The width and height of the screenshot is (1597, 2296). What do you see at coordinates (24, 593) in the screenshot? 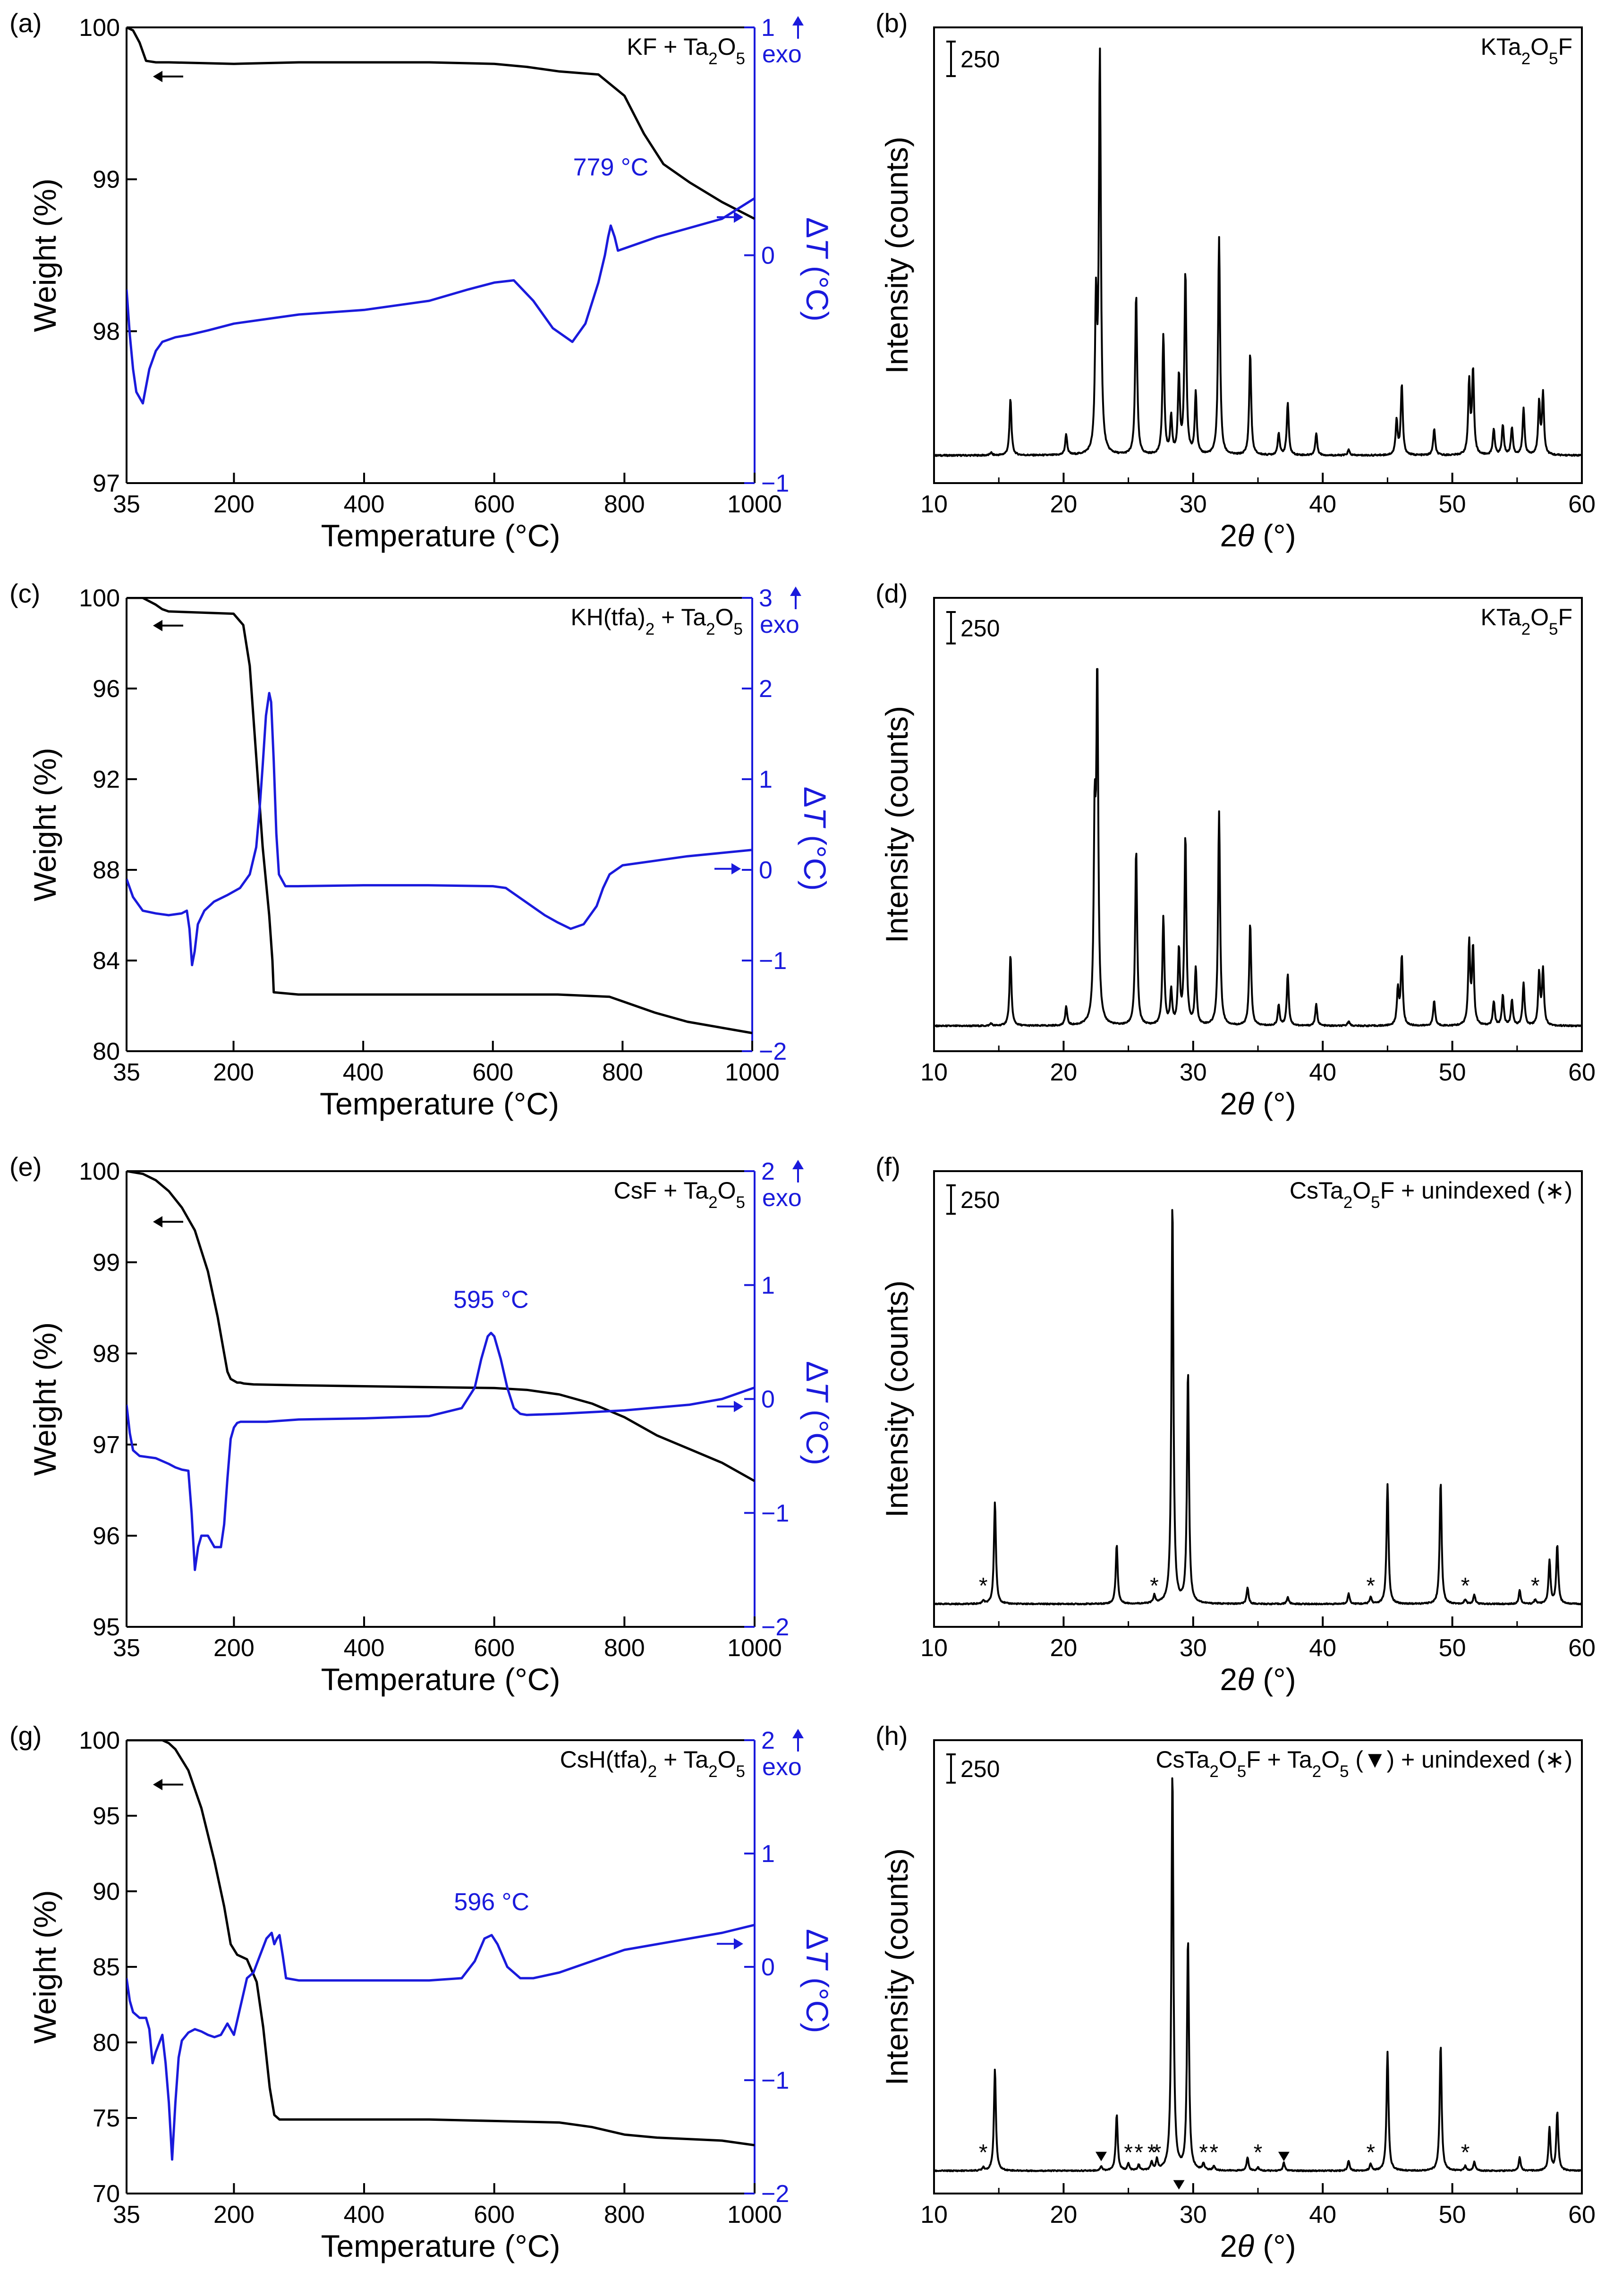
I see `panel-label: (c)` at bounding box center [24, 593].